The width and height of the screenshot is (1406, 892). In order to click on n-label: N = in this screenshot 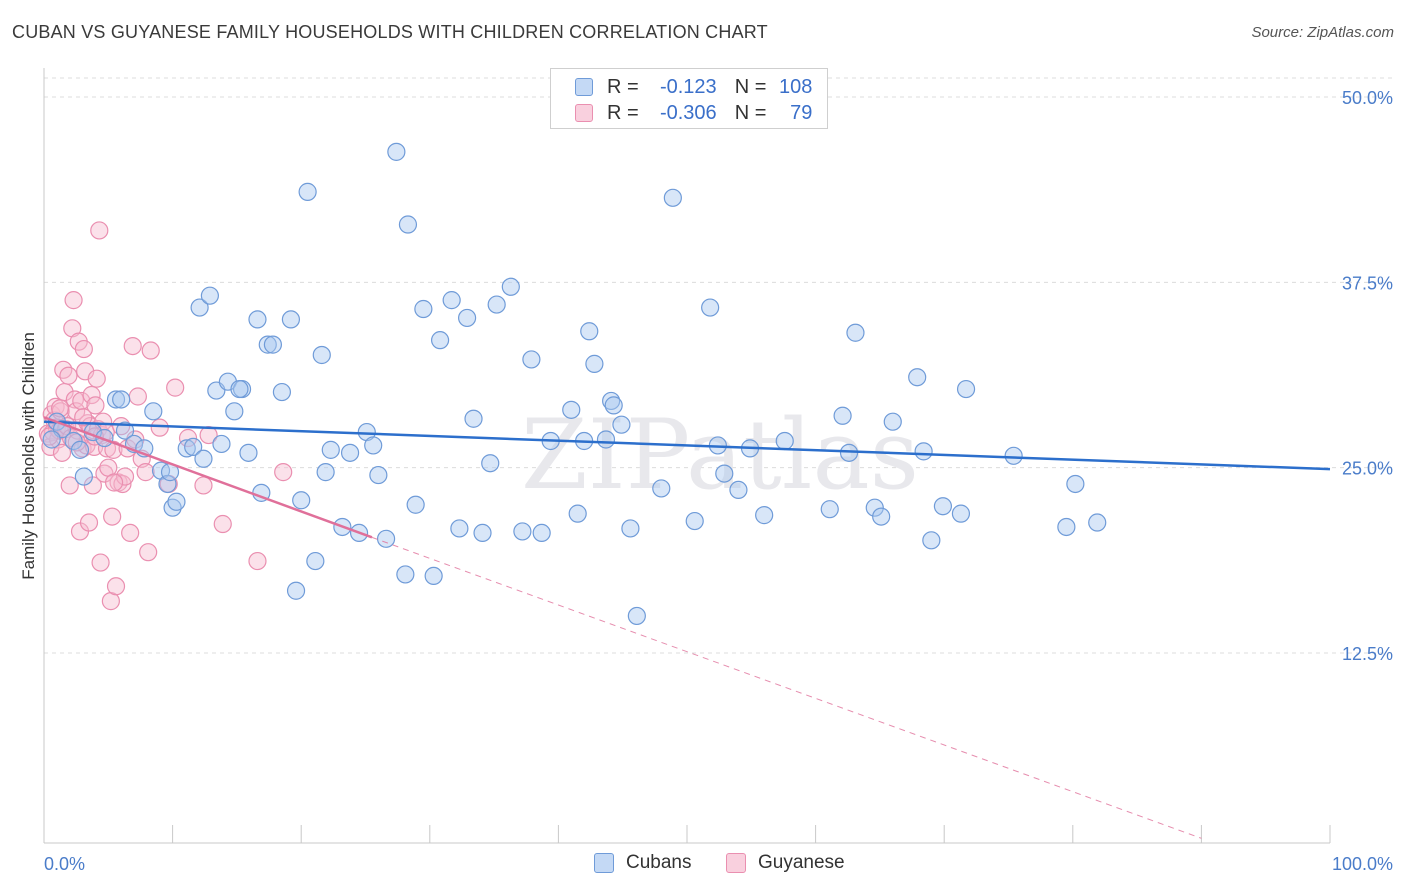, I will do `click(750, 86)`.